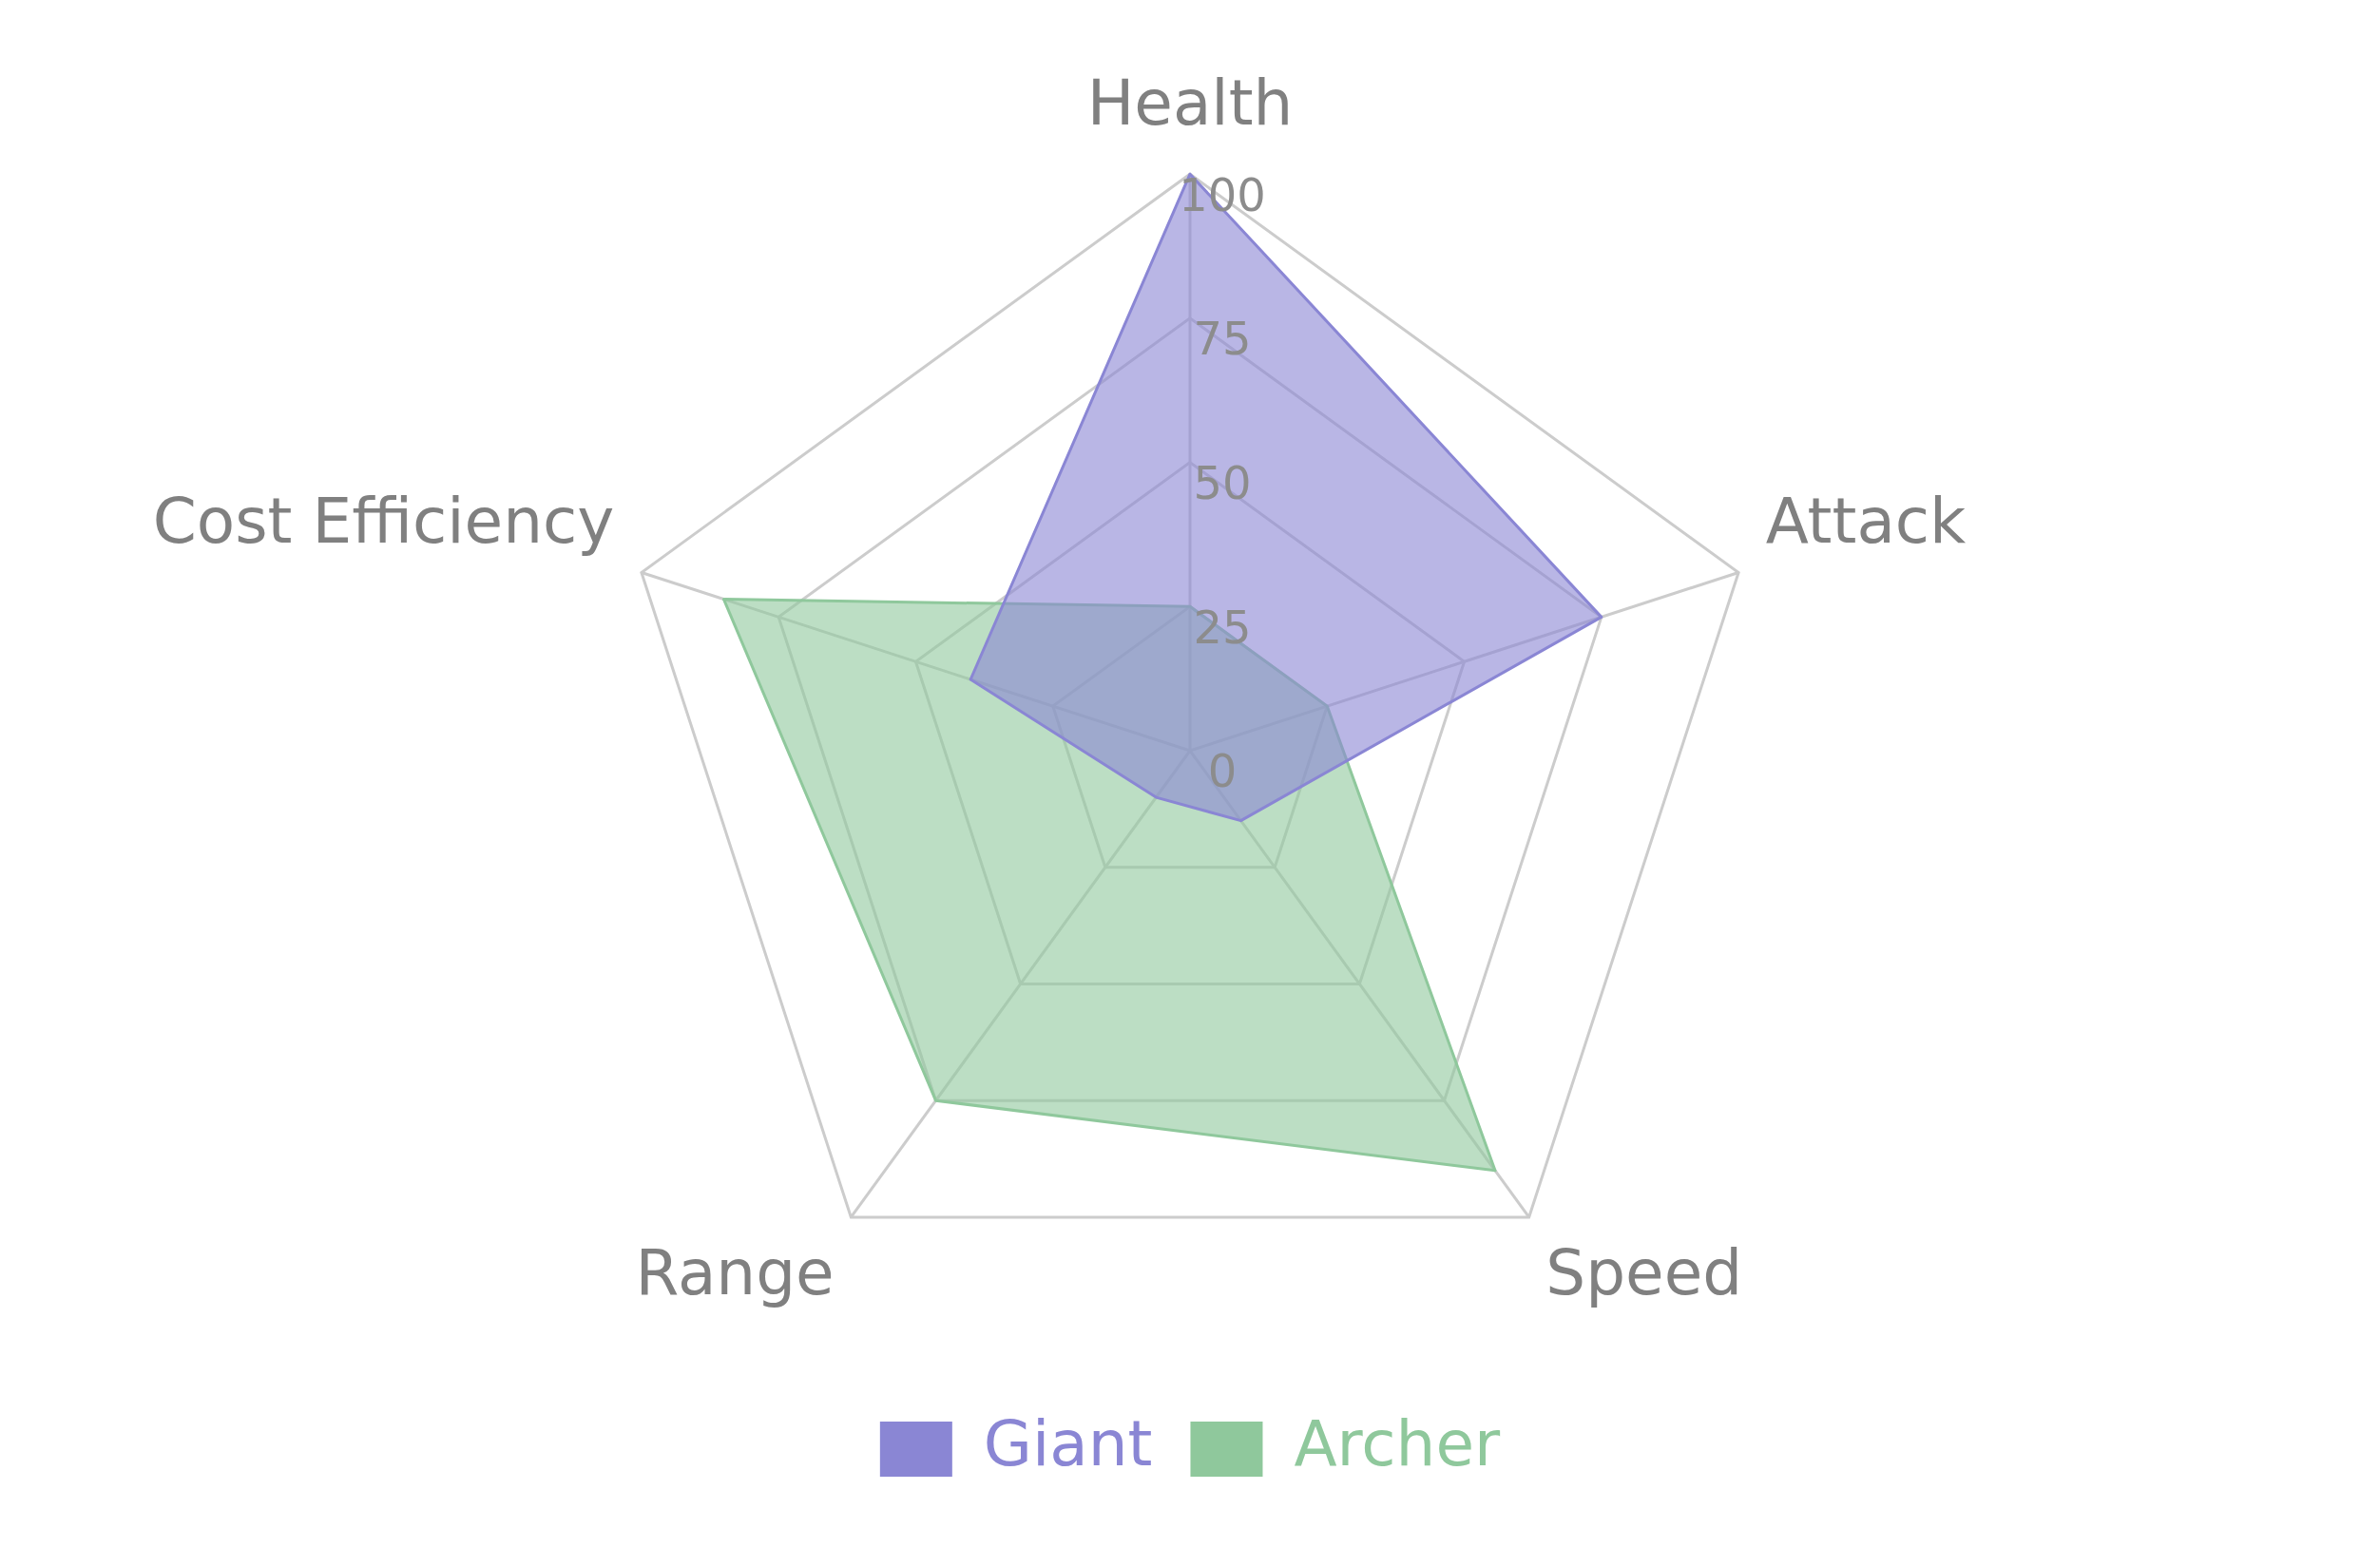 The width and height of the screenshot is (2380, 1547). Describe the element at coordinates (383, 521) in the screenshot. I see `spoke-label: Cost Efficiency` at that location.